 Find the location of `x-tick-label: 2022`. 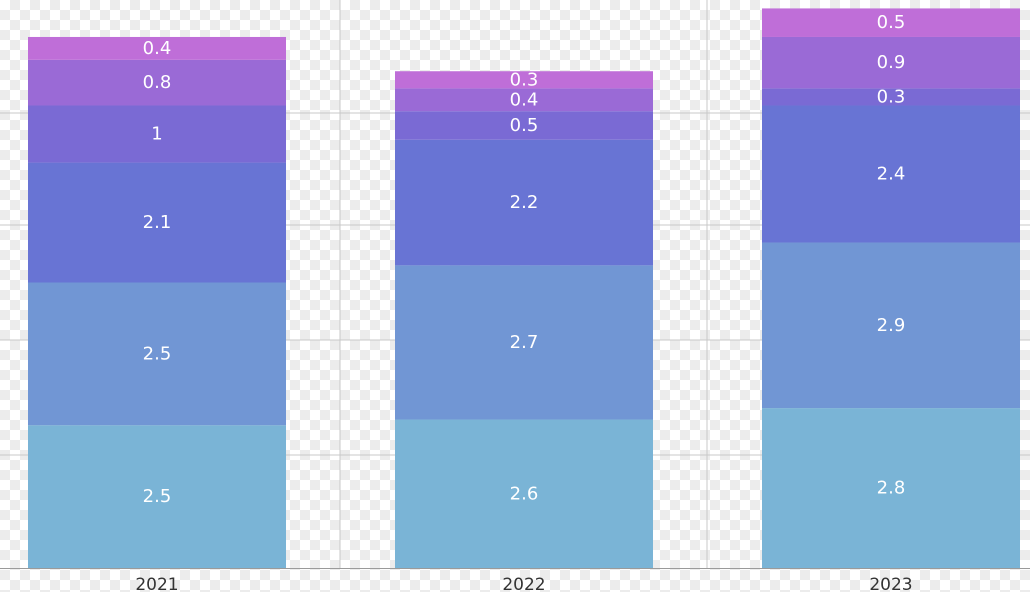

x-tick-label: 2022 is located at coordinates (523, 583).